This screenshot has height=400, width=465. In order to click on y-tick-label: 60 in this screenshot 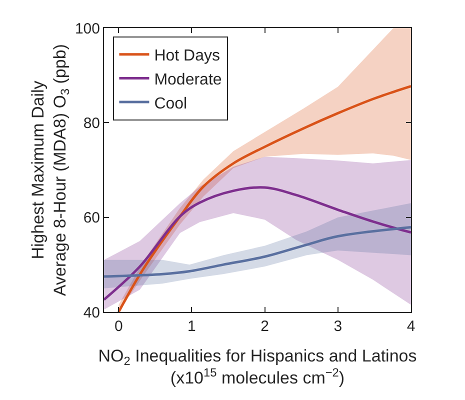, I will do `click(91, 218)`.